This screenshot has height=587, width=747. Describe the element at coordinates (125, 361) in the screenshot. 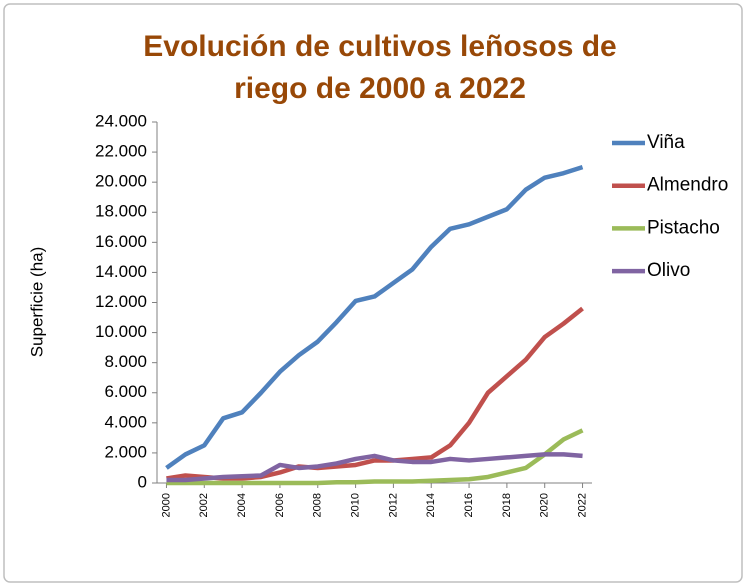

I see `y-tick-label: 8.000` at that location.